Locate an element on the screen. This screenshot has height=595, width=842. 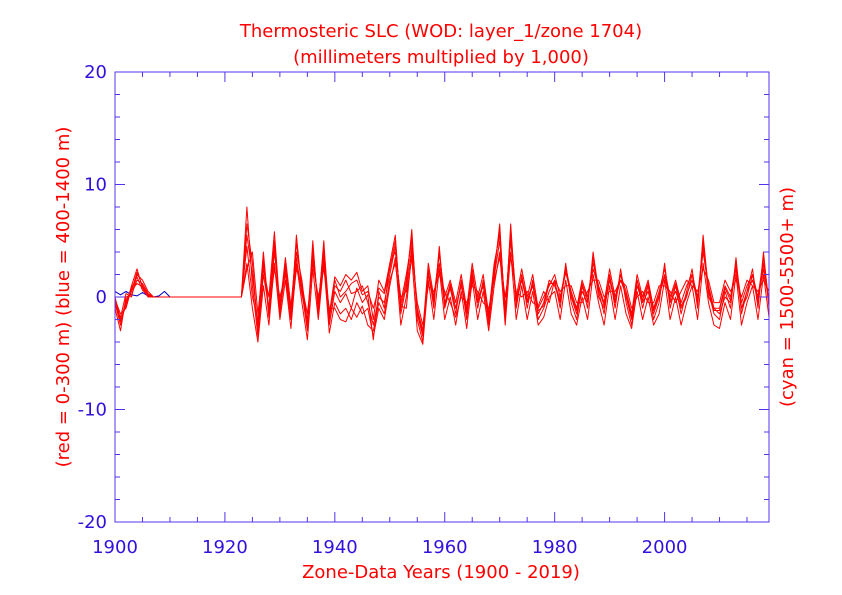
x-tick-label: 1920 is located at coordinates (225, 547).